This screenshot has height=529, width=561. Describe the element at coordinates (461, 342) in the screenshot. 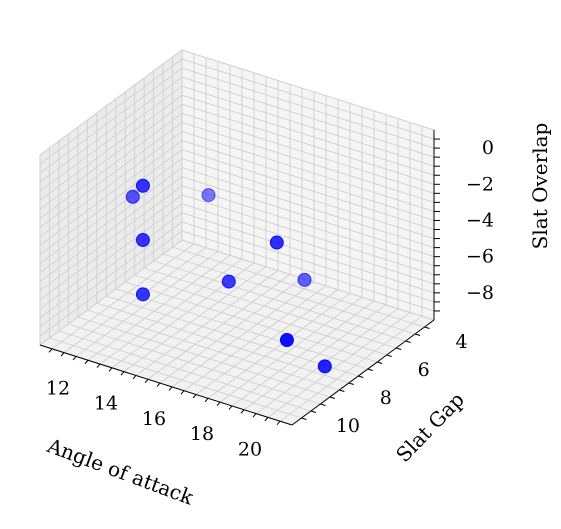

I see `y-tick-label: 4` at that location.